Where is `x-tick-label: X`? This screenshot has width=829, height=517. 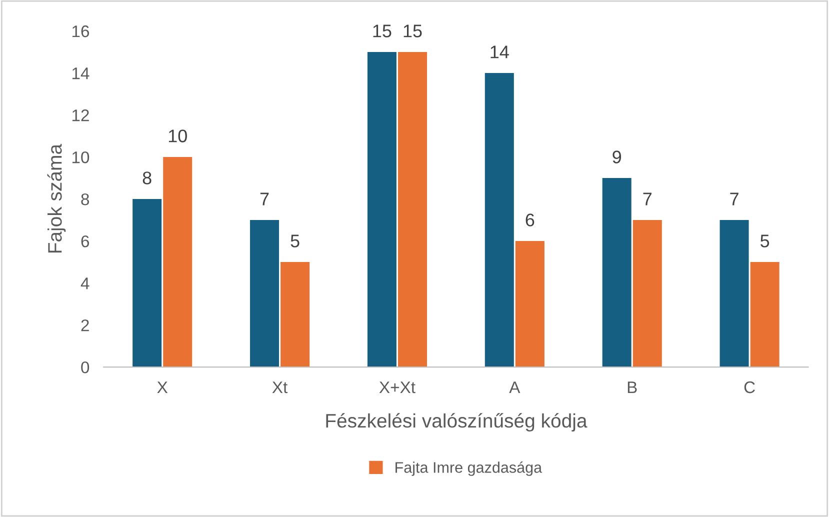
x-tick-label: X is located at coordinates (162, 388).